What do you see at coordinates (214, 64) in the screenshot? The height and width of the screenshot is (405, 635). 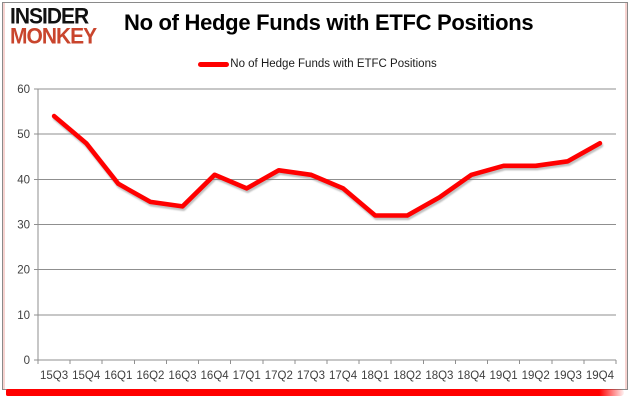 I see `legend-line-sample` at bounding box center [214, 64].